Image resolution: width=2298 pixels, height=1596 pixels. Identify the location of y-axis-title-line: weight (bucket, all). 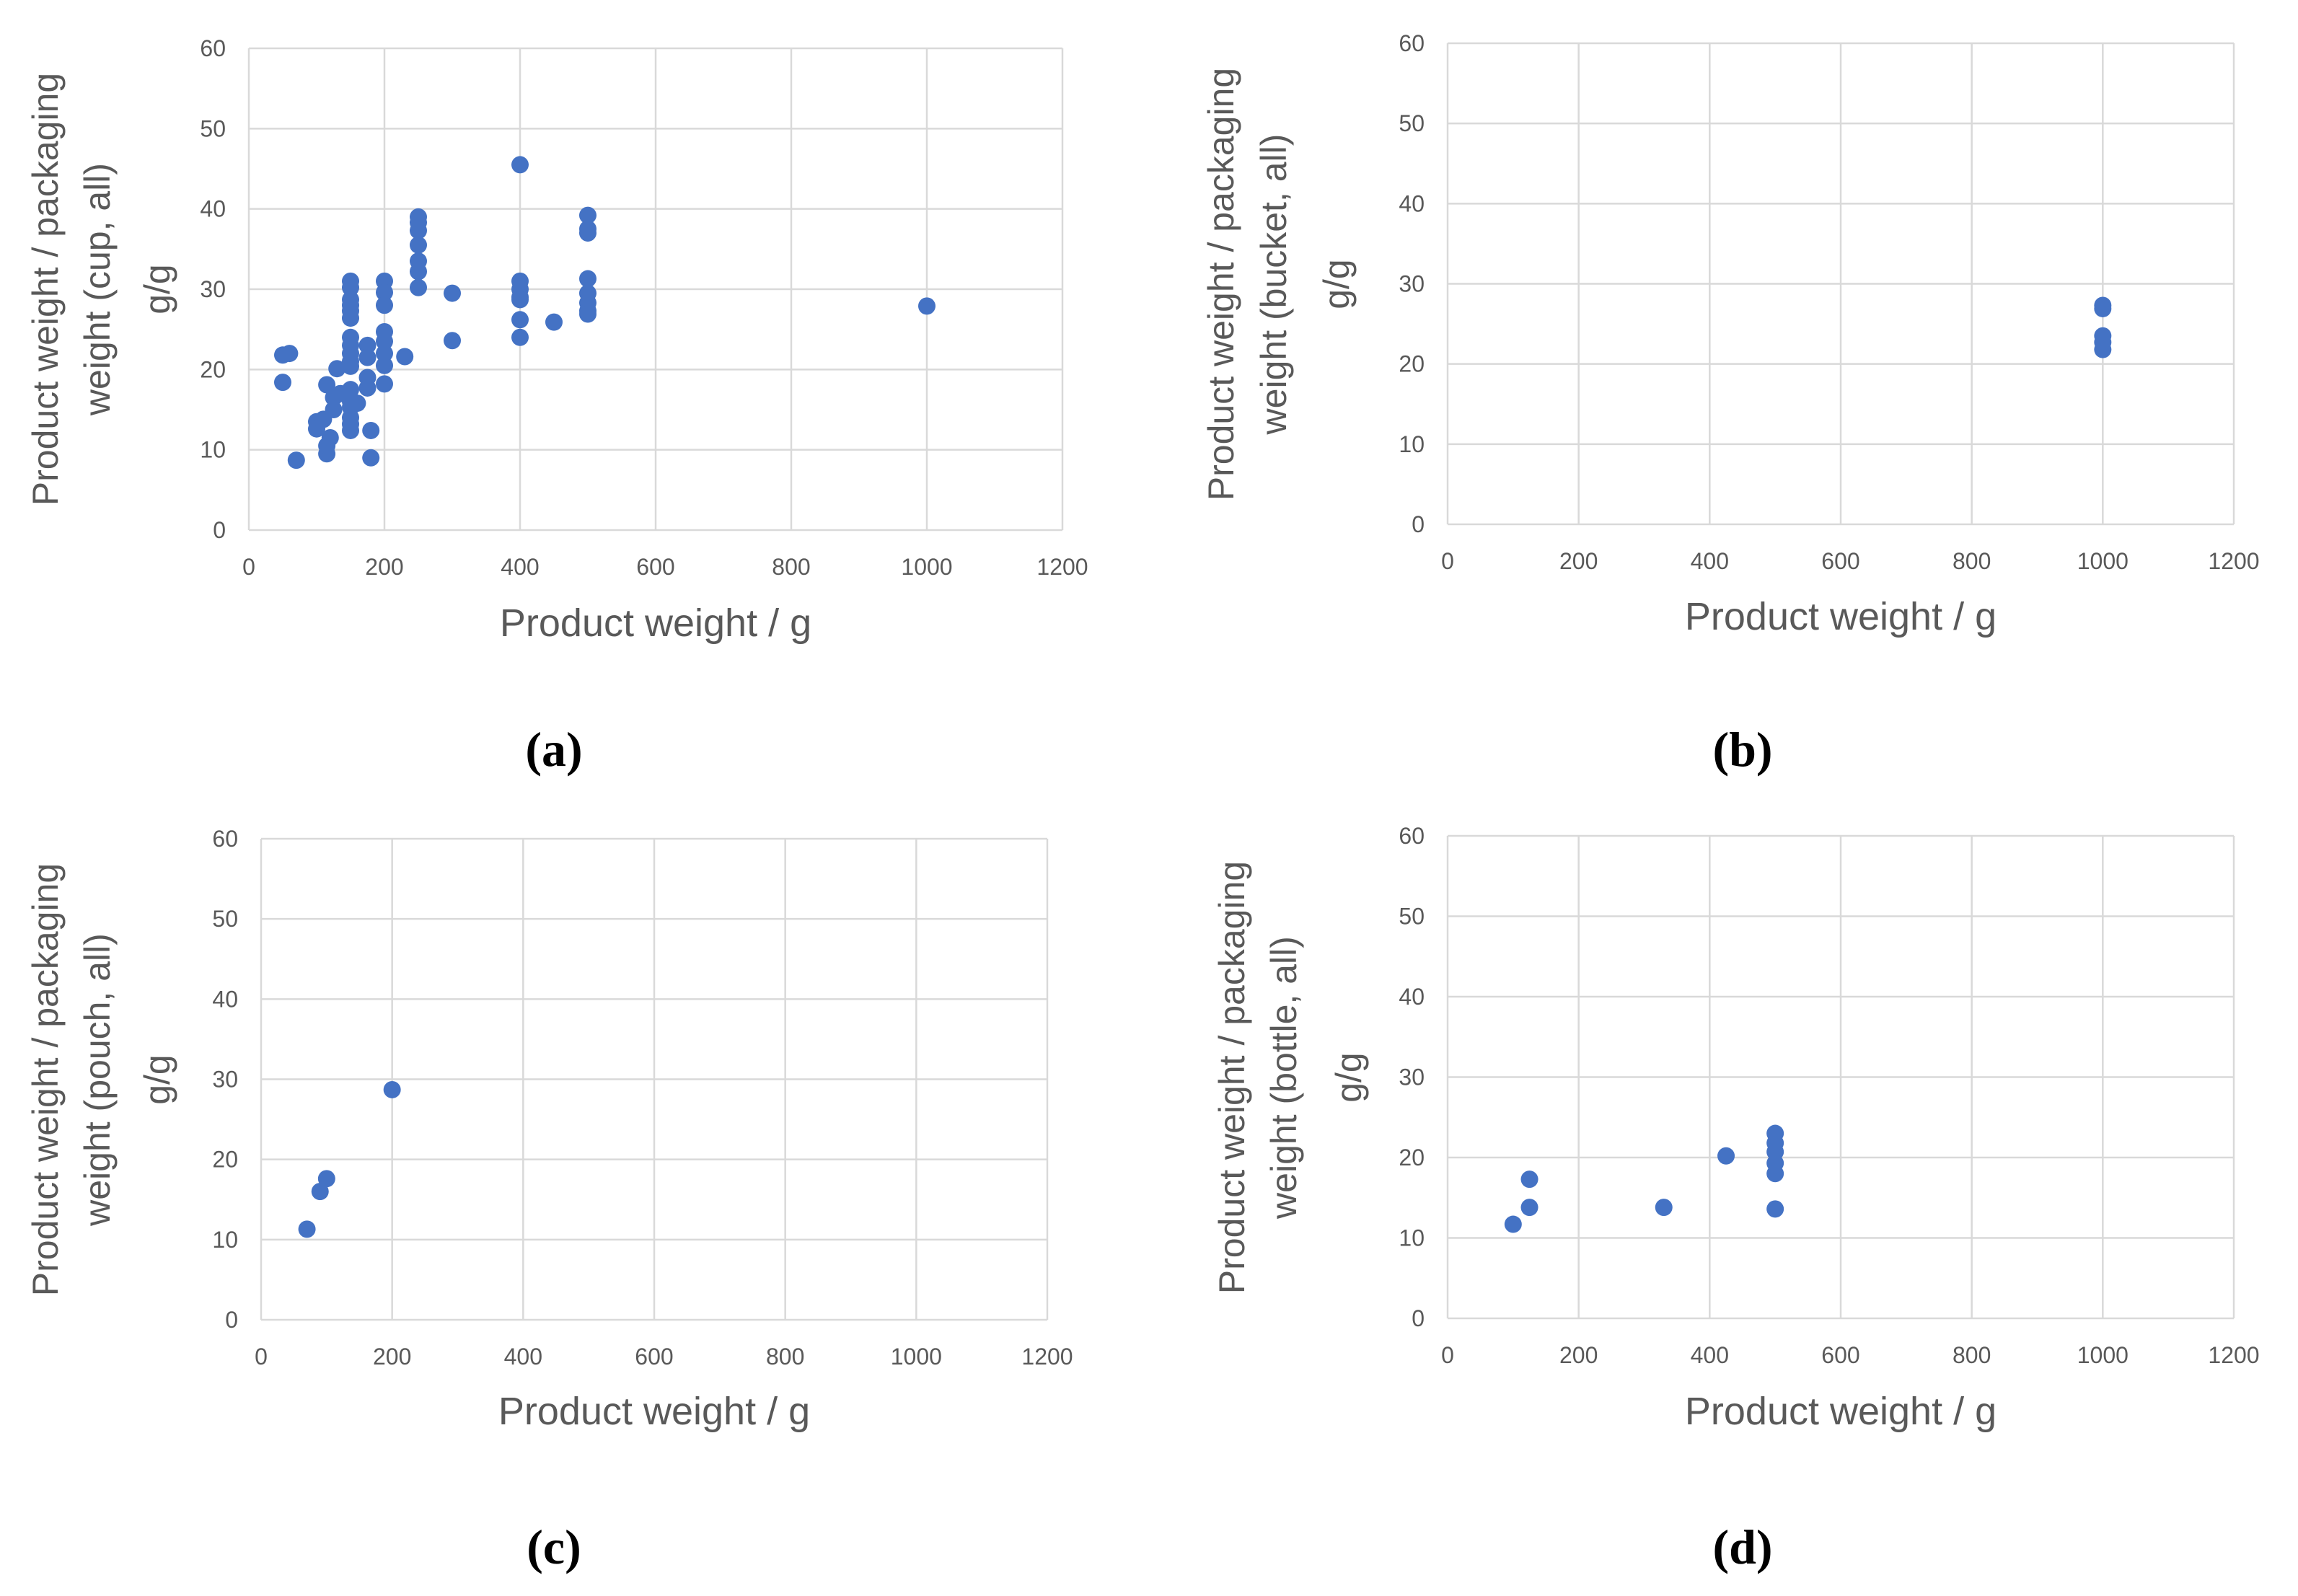
(1274, 285).